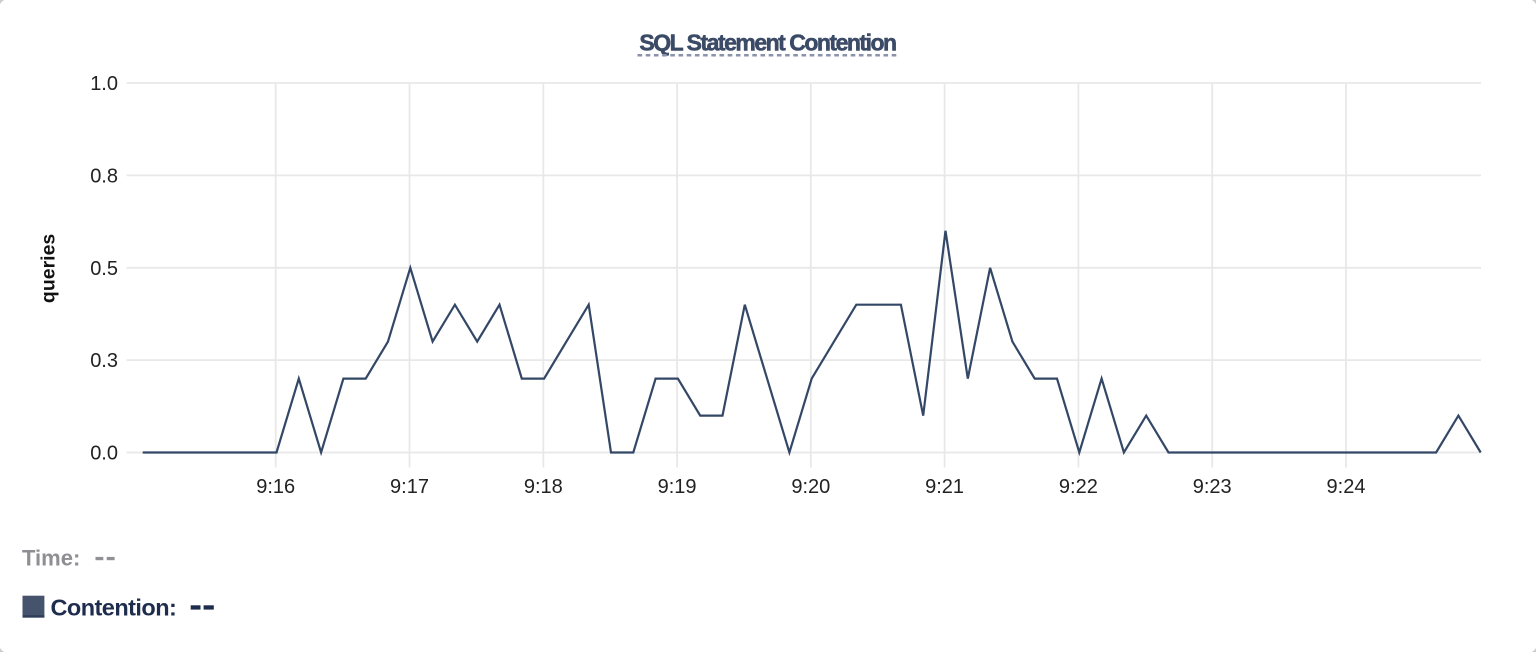 The width and height of the screenshot is (1536, 652). I want to click on svg-text: Time:, so click(51, 558).